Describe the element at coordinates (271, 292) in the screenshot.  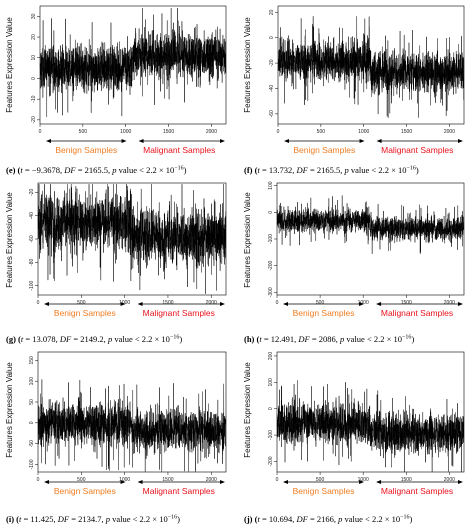
I see `y-tick-label: -300` at that location.